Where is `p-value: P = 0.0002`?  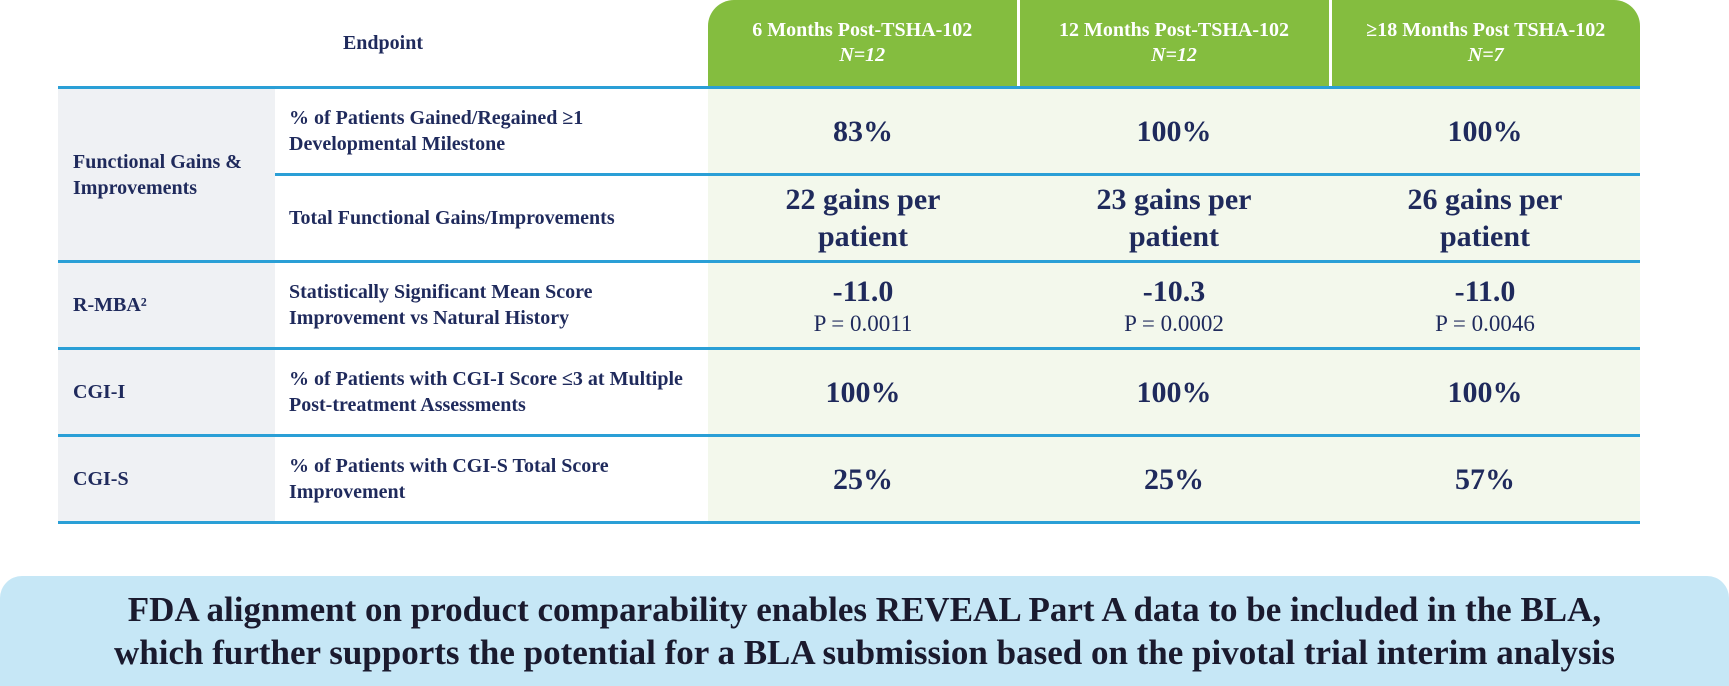 p-value: P = 0.0002 is located at coordinates (1174, 323).